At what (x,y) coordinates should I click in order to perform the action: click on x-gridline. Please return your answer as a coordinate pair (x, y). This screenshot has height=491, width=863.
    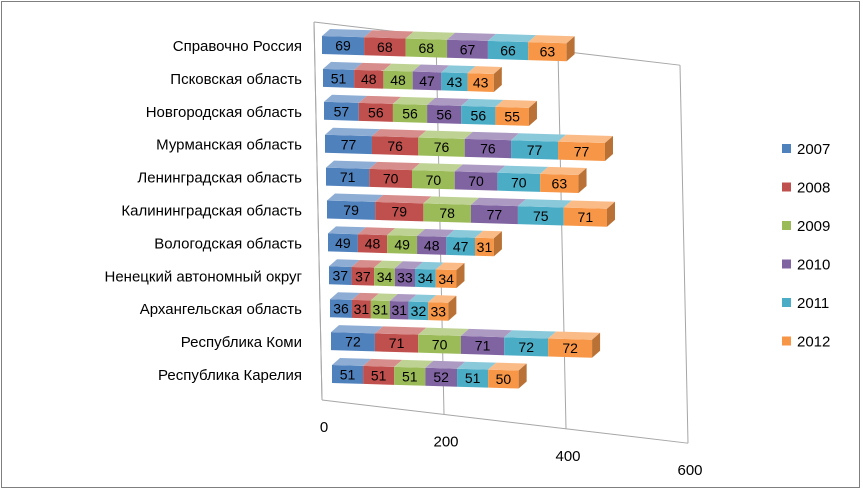
    Looking at the image, I should click on (318, 211).